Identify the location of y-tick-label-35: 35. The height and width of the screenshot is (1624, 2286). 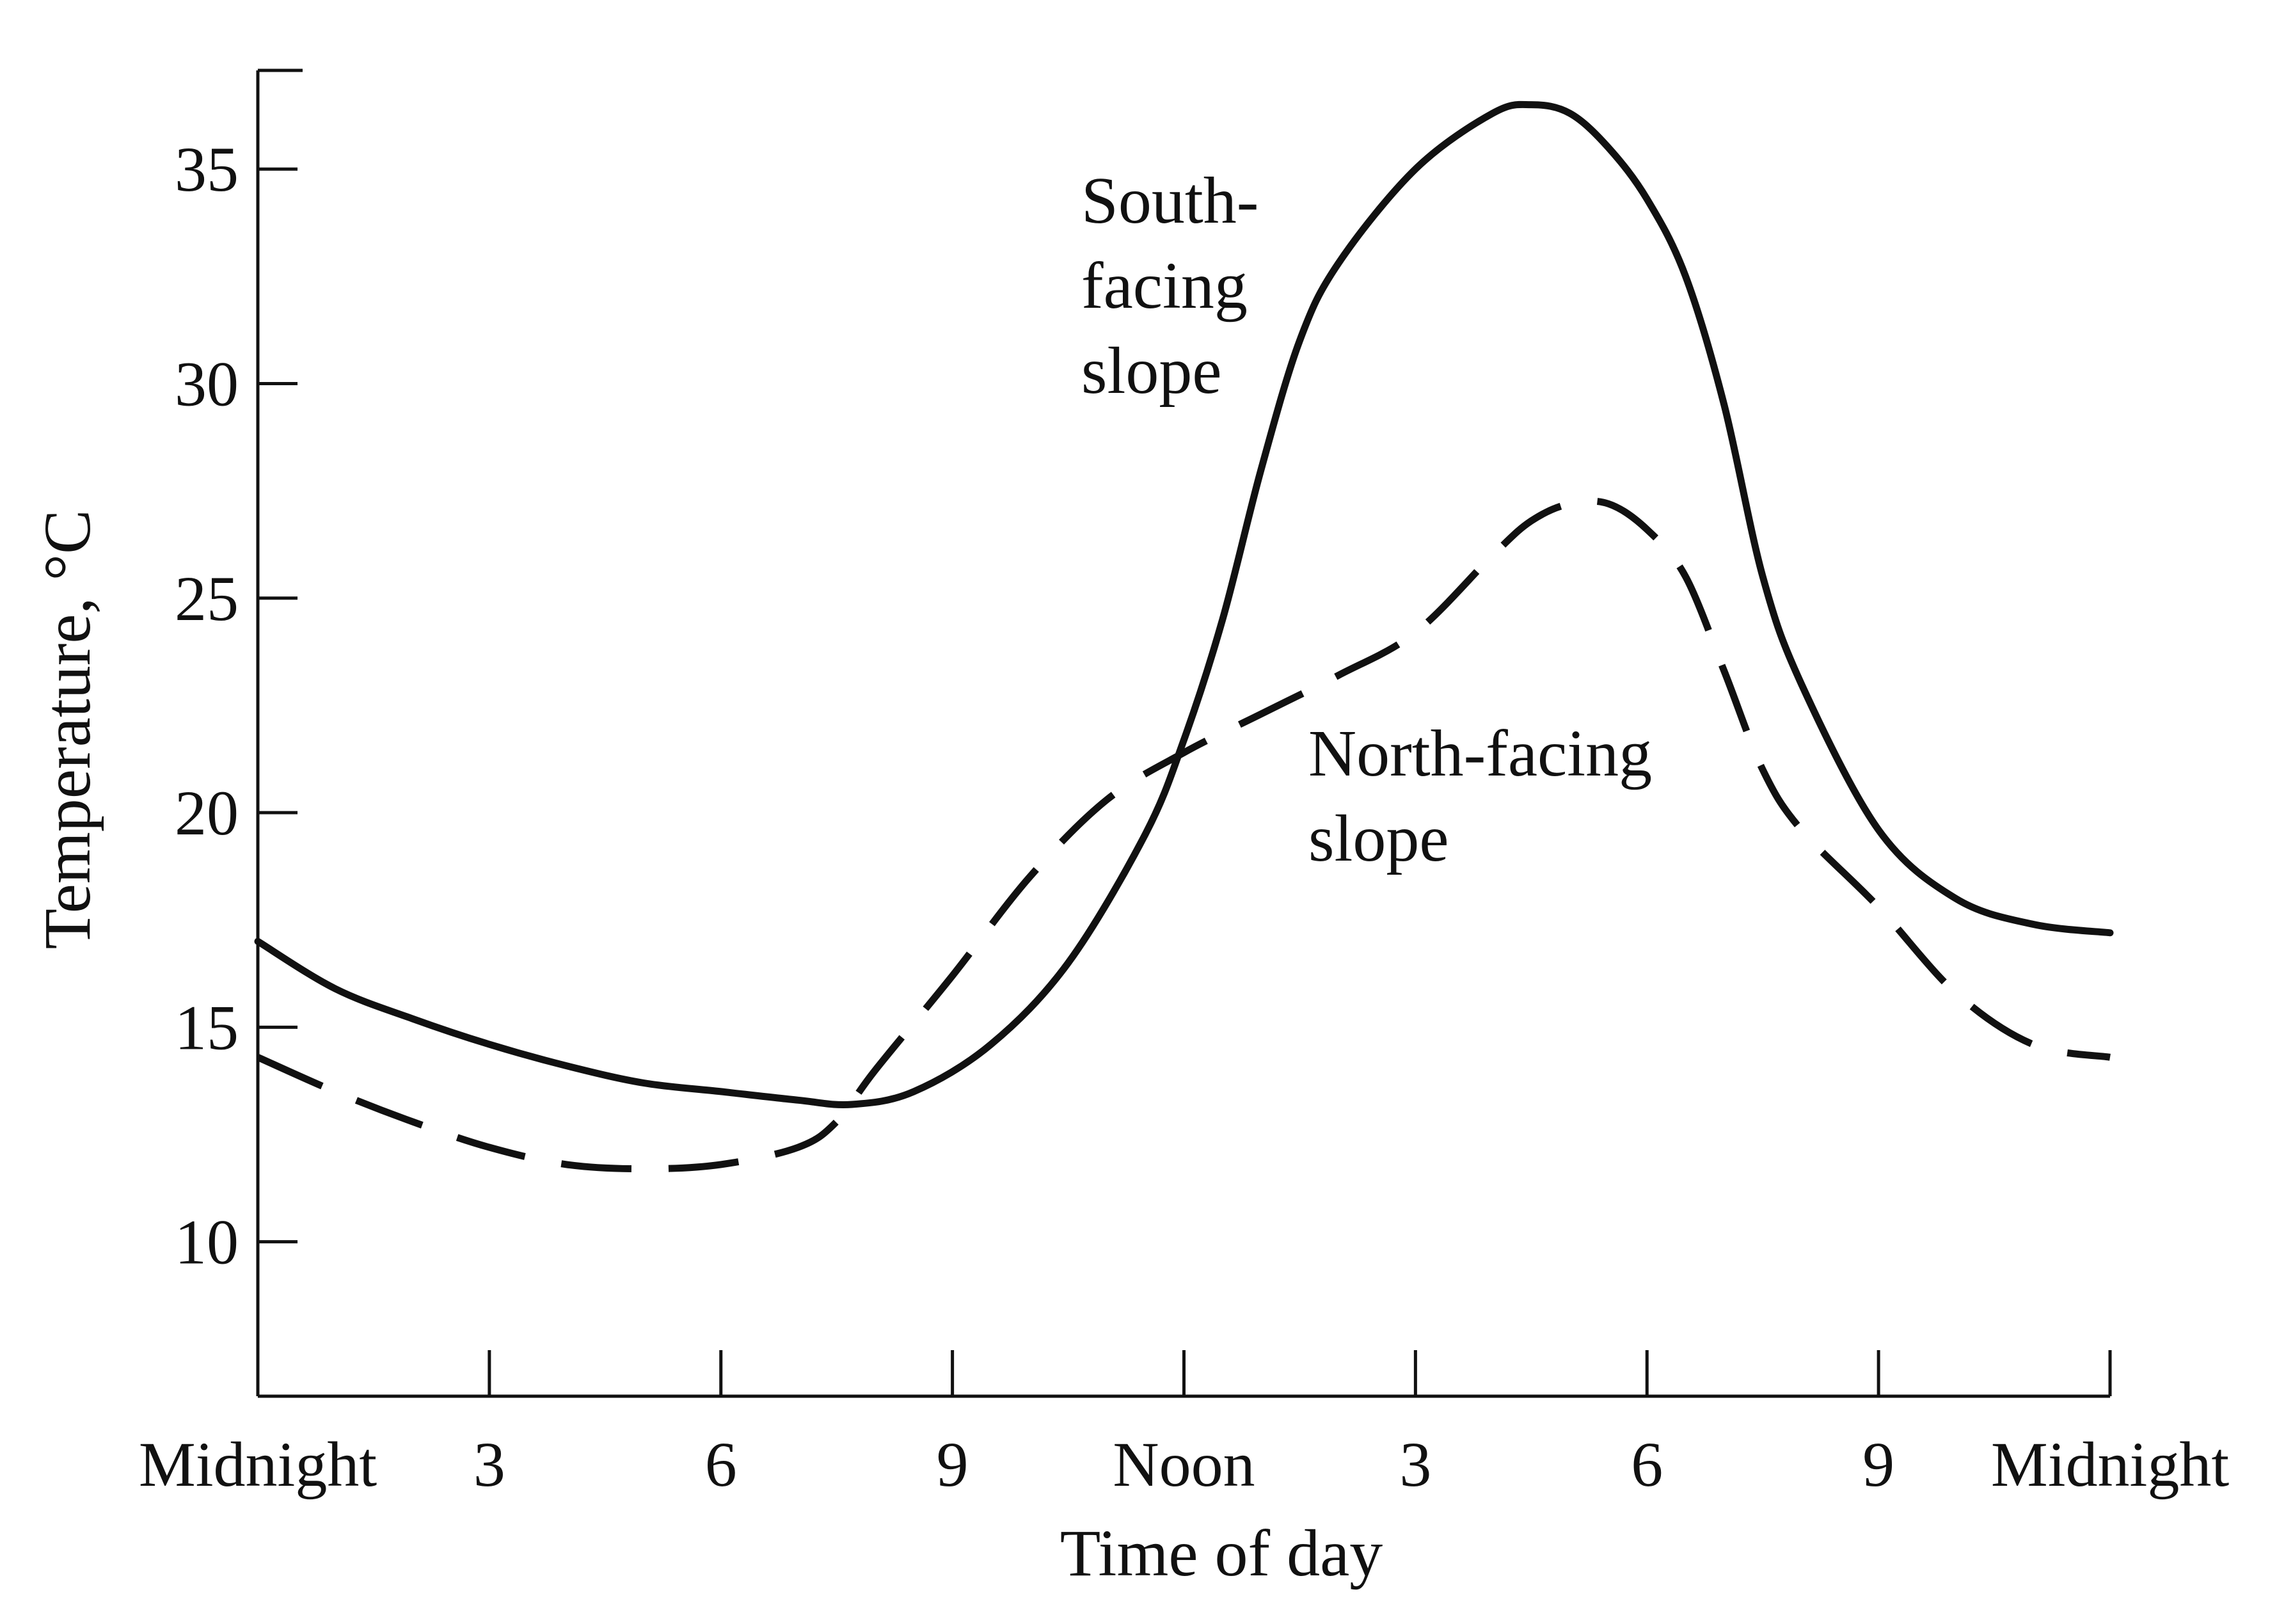
(207, 170).